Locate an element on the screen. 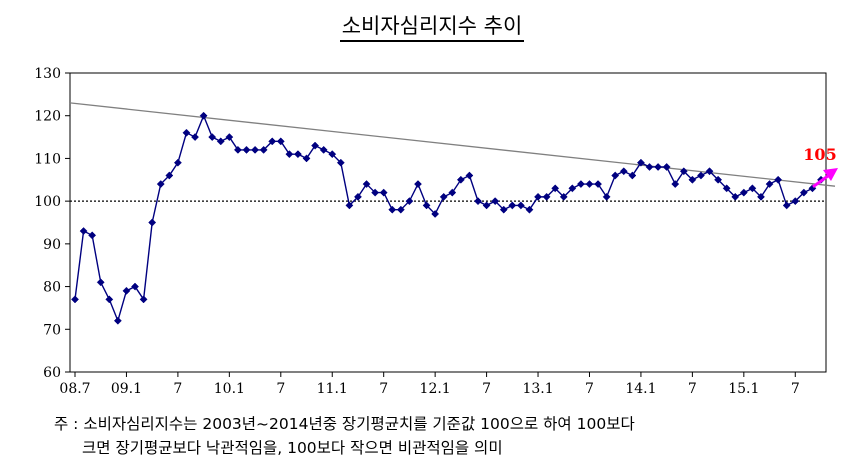 The width and height of the screenshot is (864, 470). x-axis: 08.7 09.1 7 10.1 7 11.1 7 12.1 7 13.1 7 14.1 7 15.1 7 is located at coordinates (429, 384).